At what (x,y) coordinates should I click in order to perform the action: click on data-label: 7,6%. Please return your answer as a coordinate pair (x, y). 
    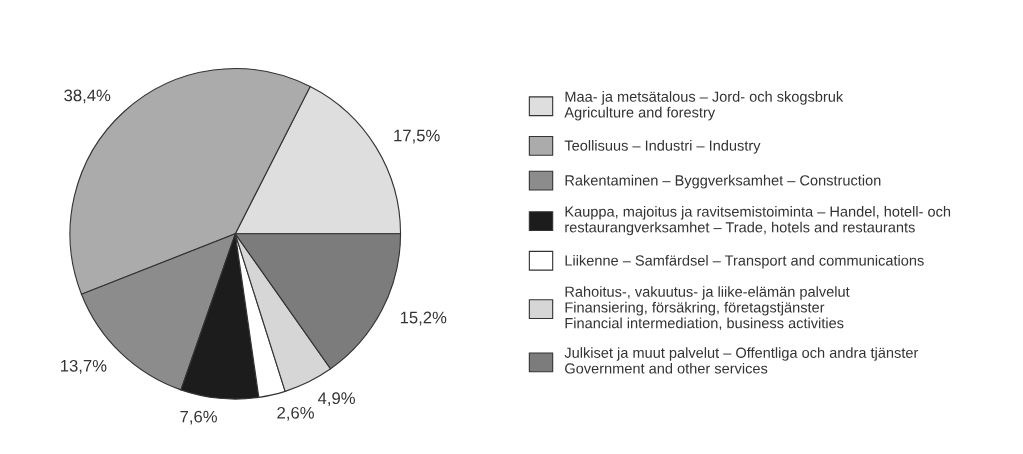
    Looking at the image, I should click on (198, 417).